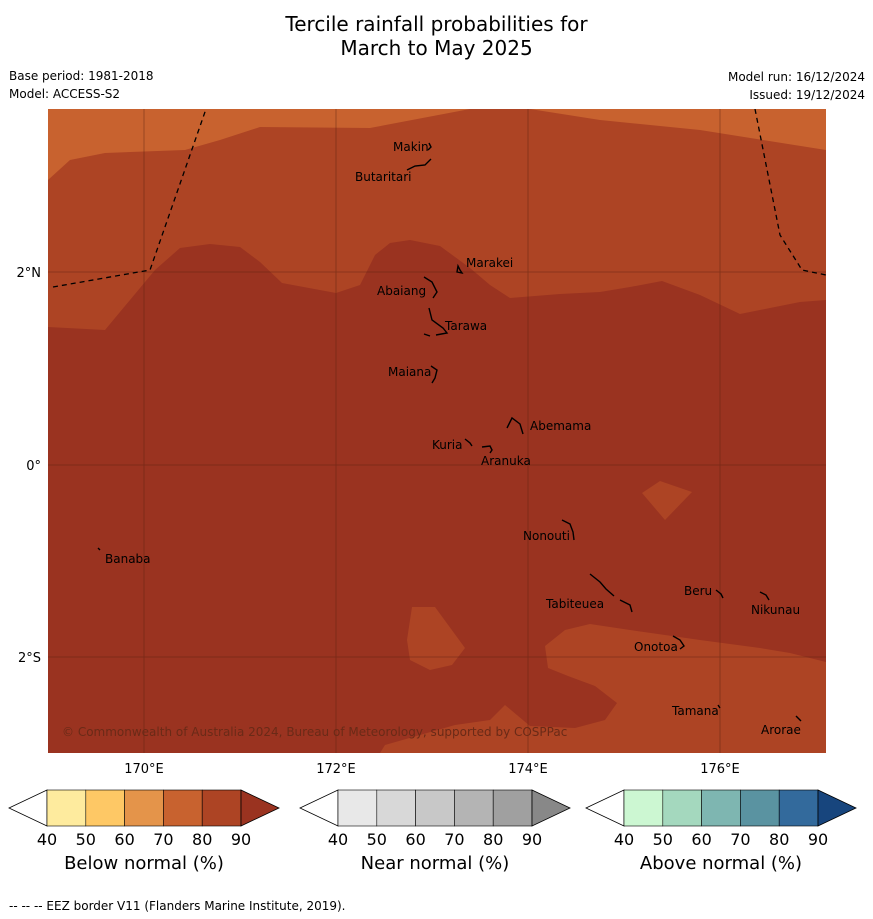 Image resolution: width=873 pixels, height=919 pixels. What do you see at coordinates (202, 839) in the screenshot?
I see `colorbar-below-tick: 80` at bounding box center [202, 839].